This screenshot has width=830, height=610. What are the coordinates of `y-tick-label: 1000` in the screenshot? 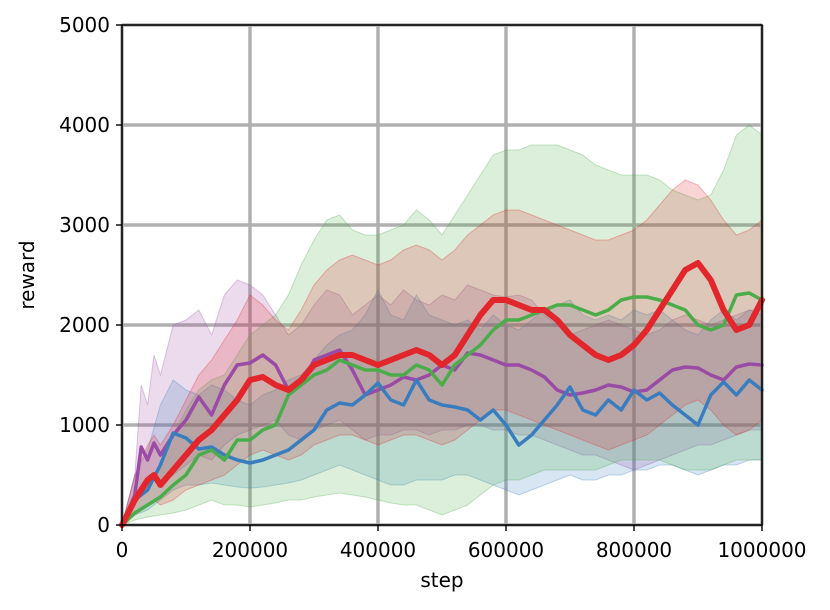 It's located at (84, 425).